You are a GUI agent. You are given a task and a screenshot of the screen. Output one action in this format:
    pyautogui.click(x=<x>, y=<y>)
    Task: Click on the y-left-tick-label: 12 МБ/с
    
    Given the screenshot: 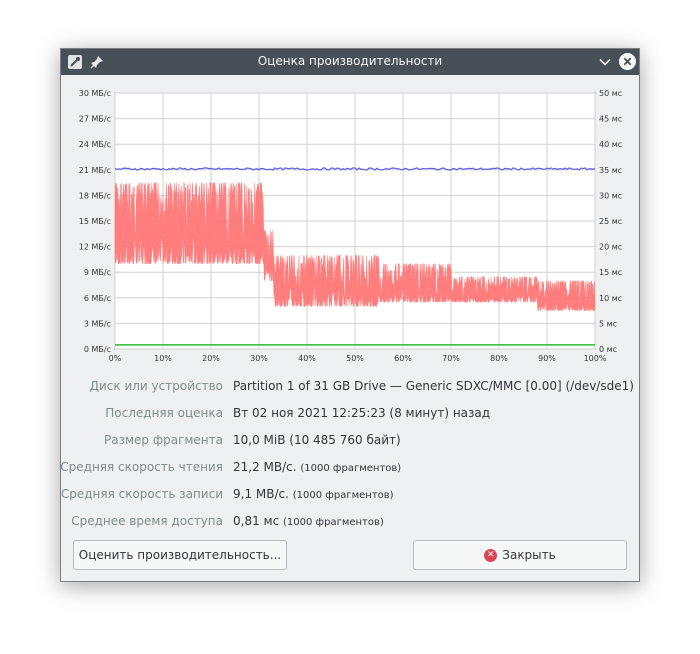 What is the action you would take?
    pyautogui.click(x=95, y=247)
    